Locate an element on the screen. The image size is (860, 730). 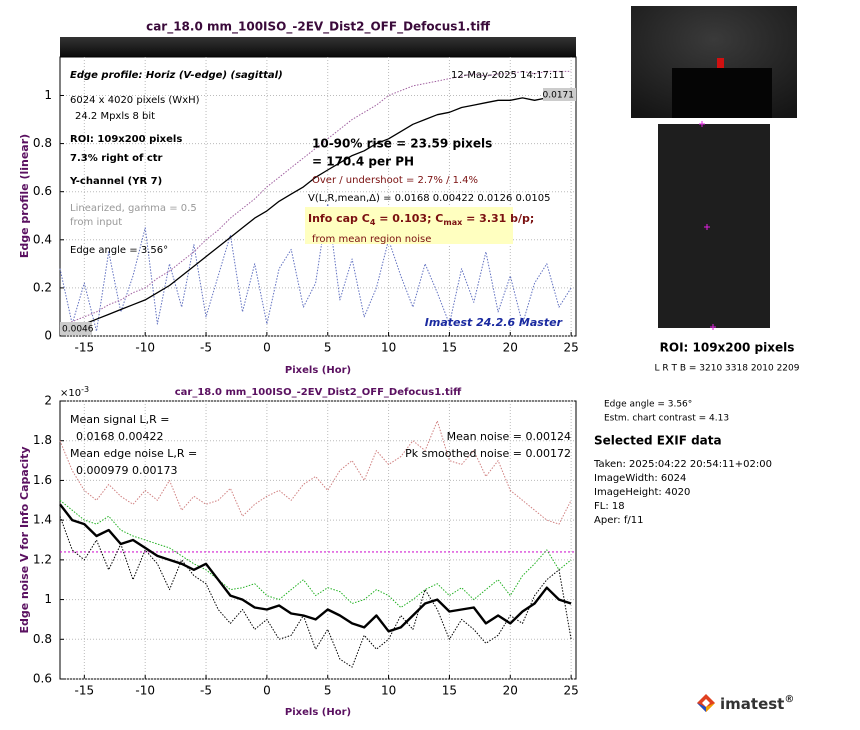
thumbnail-object is located at coordinates (720, 63).